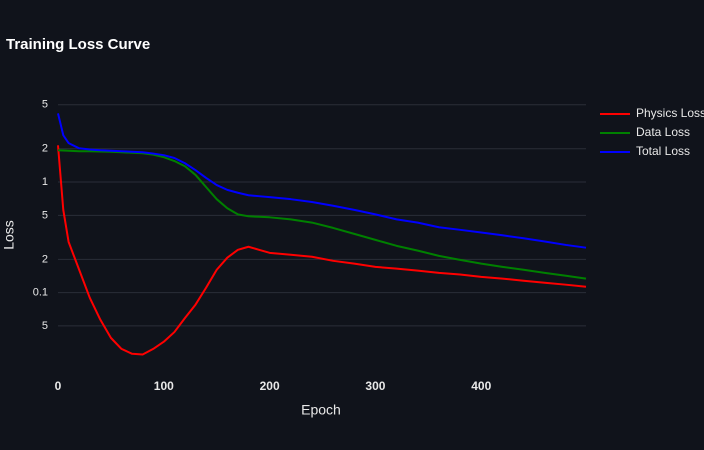  Describe the element at coordinates (164, 386) in the screenshot. I see `x-tick-label: 100` at that location.